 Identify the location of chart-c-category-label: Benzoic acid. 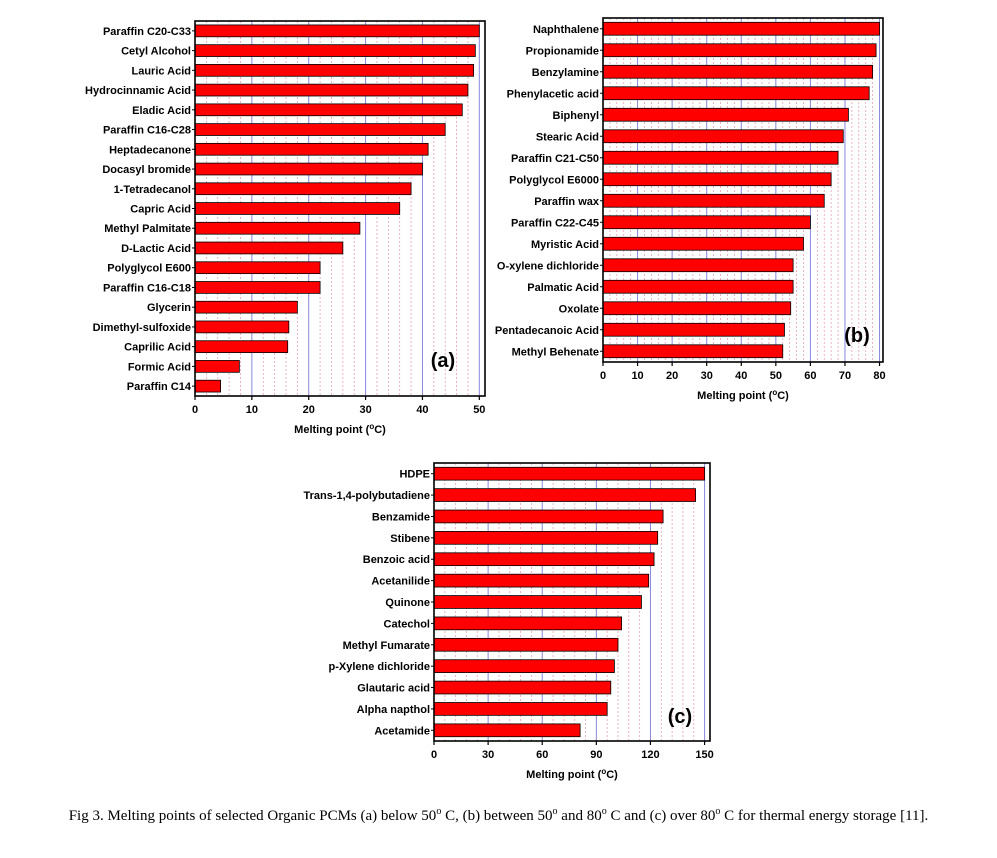
(396, 560).